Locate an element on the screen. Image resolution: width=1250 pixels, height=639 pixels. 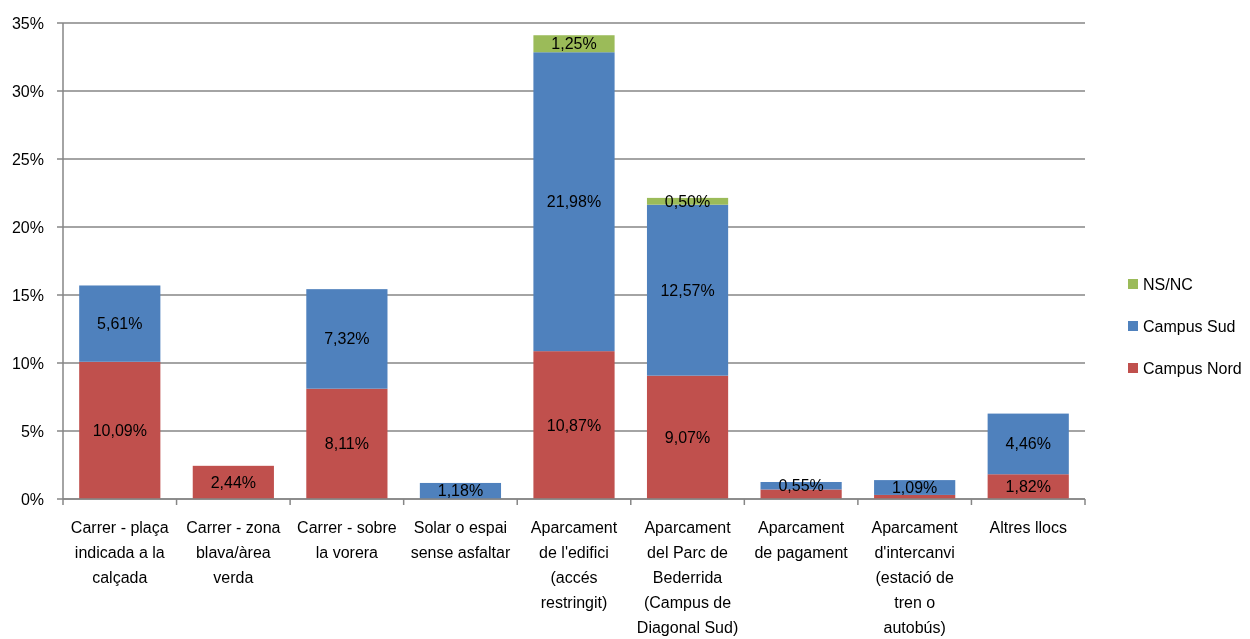
y-tick-label: 5% is located at coordinates (32, 431).